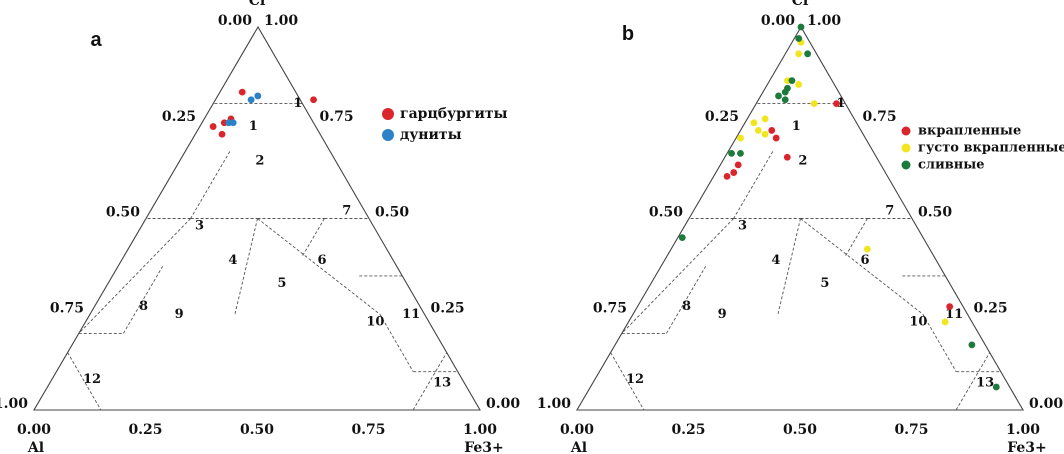 This screenshot has height=454, width=1064. I want to click on legend-label-2: дуниты, so click(431, 135).